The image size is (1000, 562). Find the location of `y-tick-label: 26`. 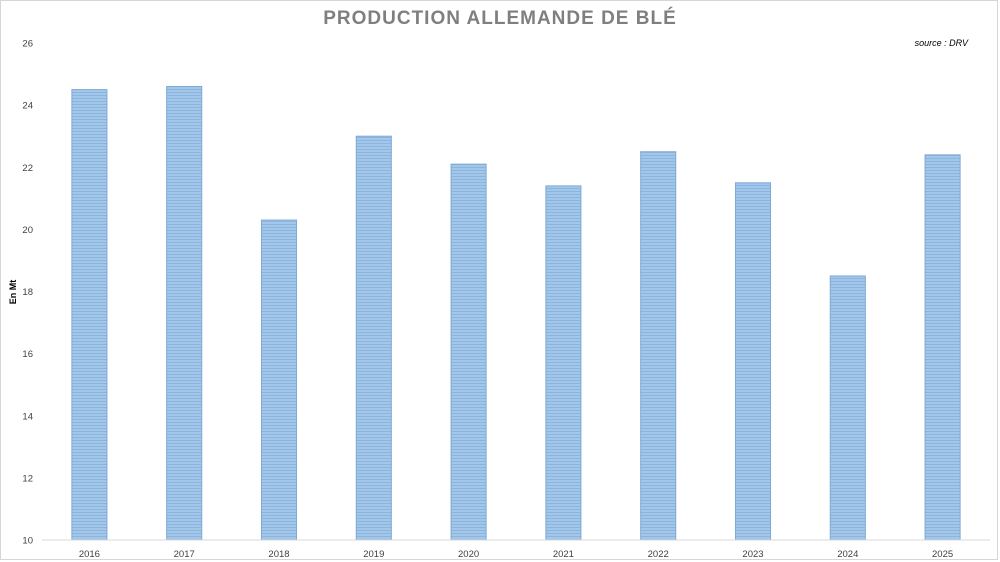

y-tick-label: 26 is located at coordinates (27, 44).